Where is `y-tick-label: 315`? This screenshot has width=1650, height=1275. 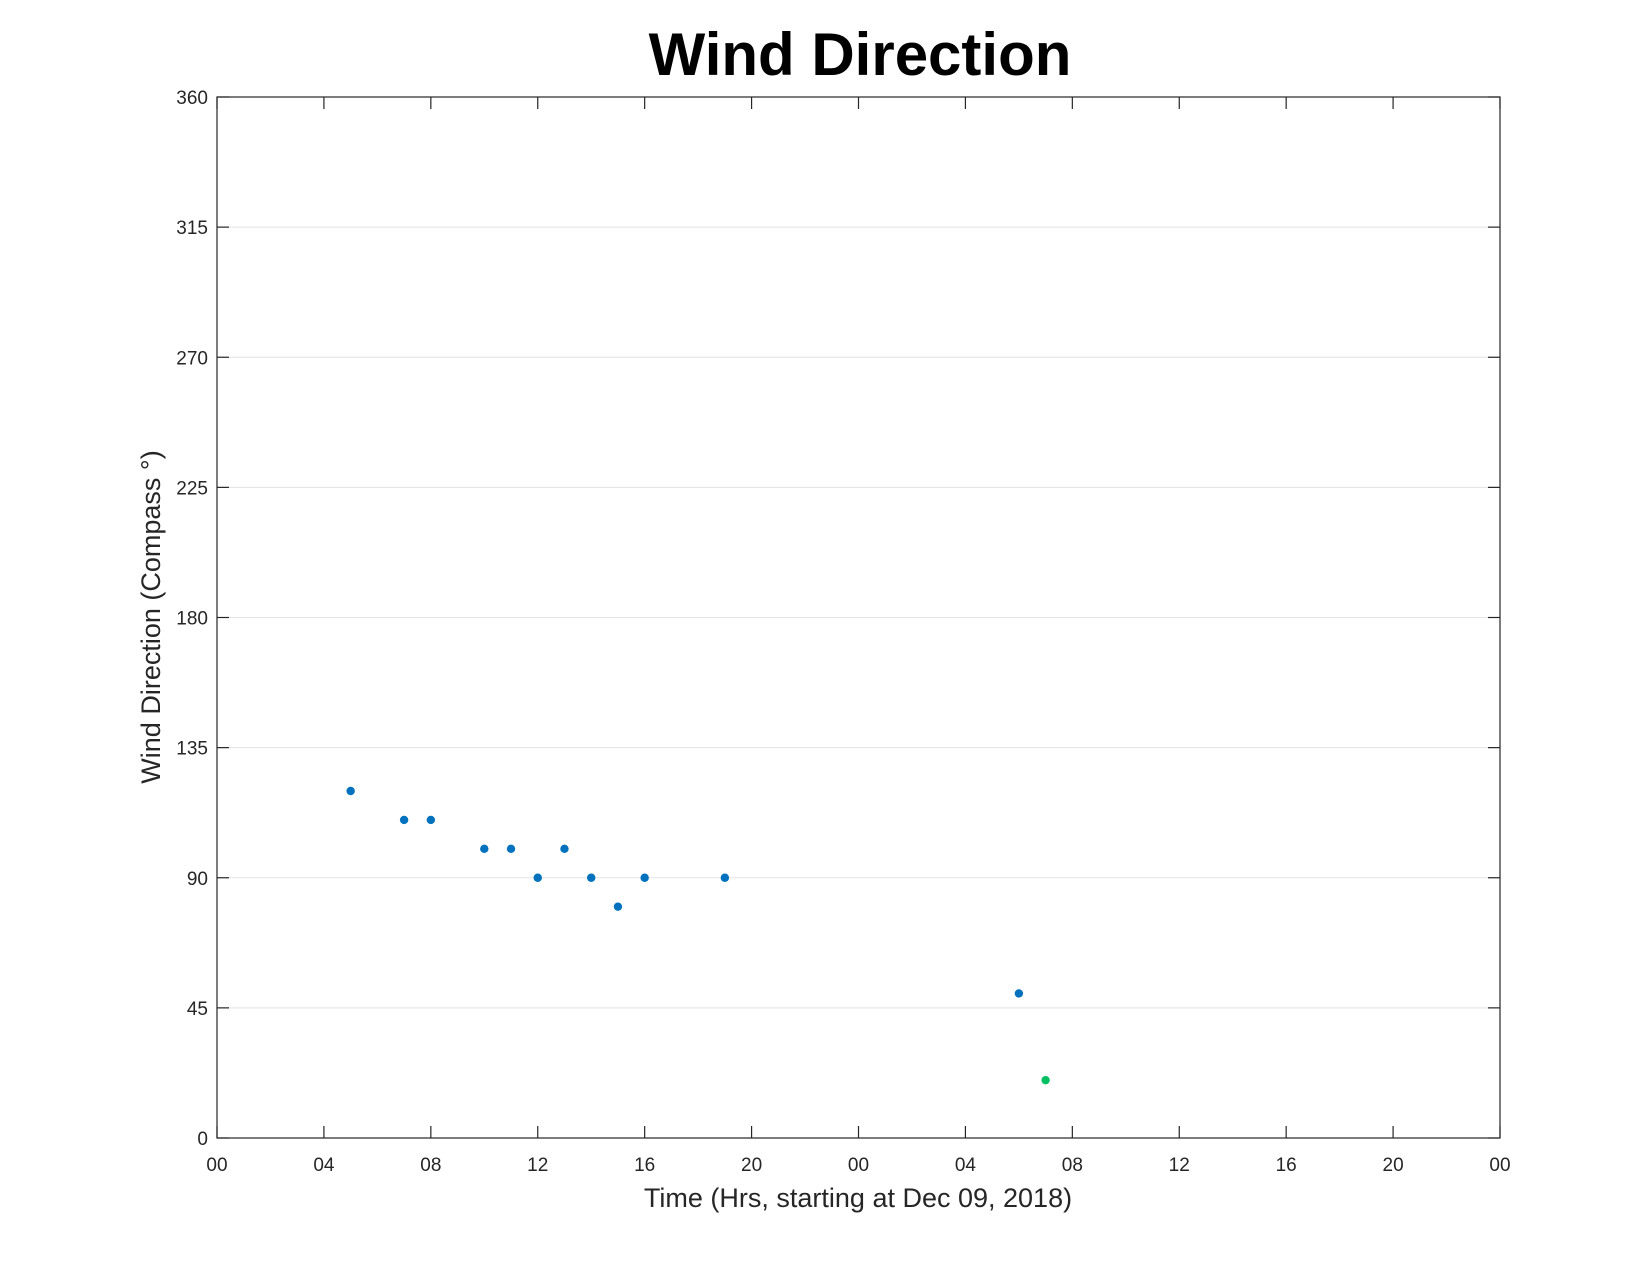
y-tick-label: 315 is located at coordinates (192, 228).